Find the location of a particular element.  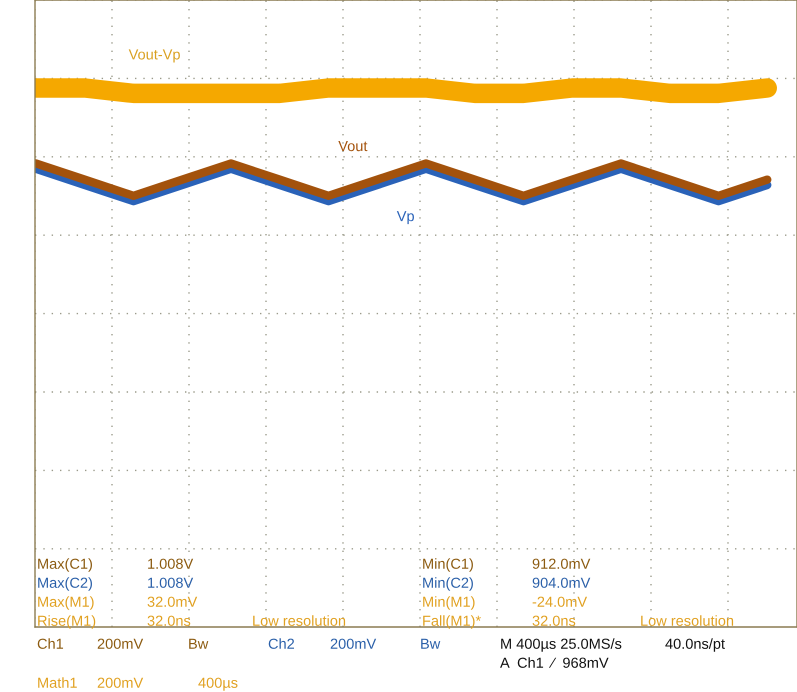

annotation: Fall(M1)* is located at coordinates (452, 622).